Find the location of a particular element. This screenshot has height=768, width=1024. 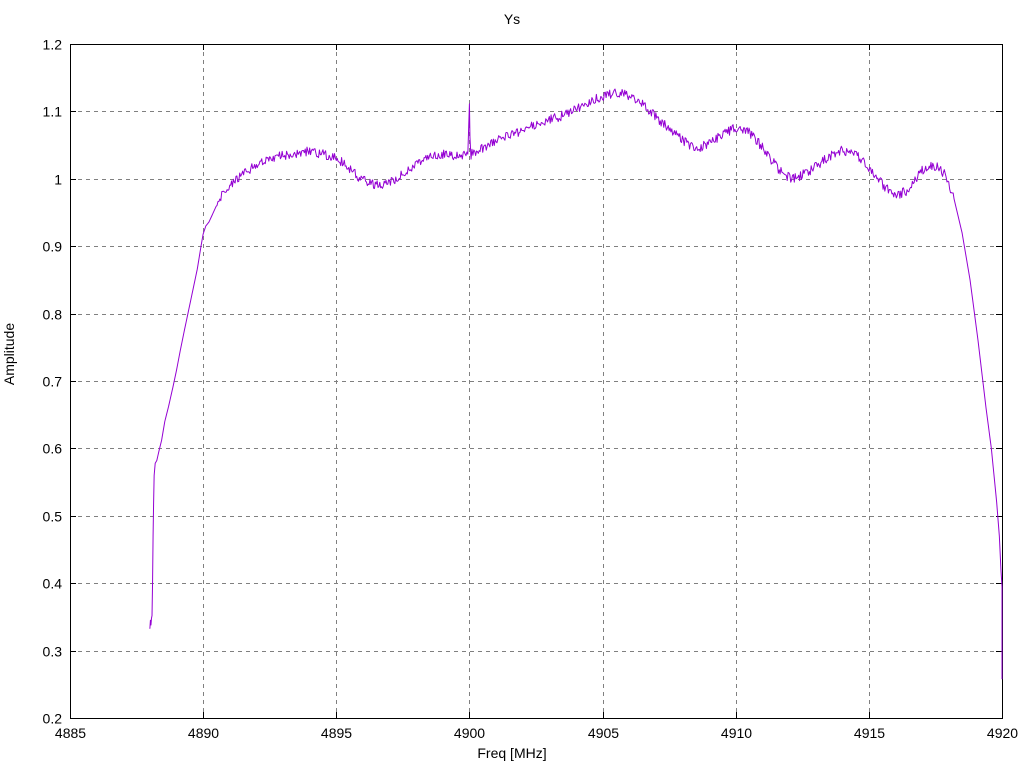

x-axis-title: Freq [MHz] is located at coordinates (512, 753).